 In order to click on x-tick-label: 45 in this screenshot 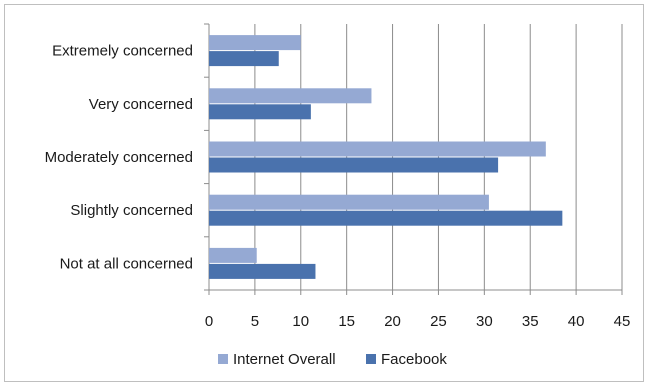, I will do `click(622, 321)`.